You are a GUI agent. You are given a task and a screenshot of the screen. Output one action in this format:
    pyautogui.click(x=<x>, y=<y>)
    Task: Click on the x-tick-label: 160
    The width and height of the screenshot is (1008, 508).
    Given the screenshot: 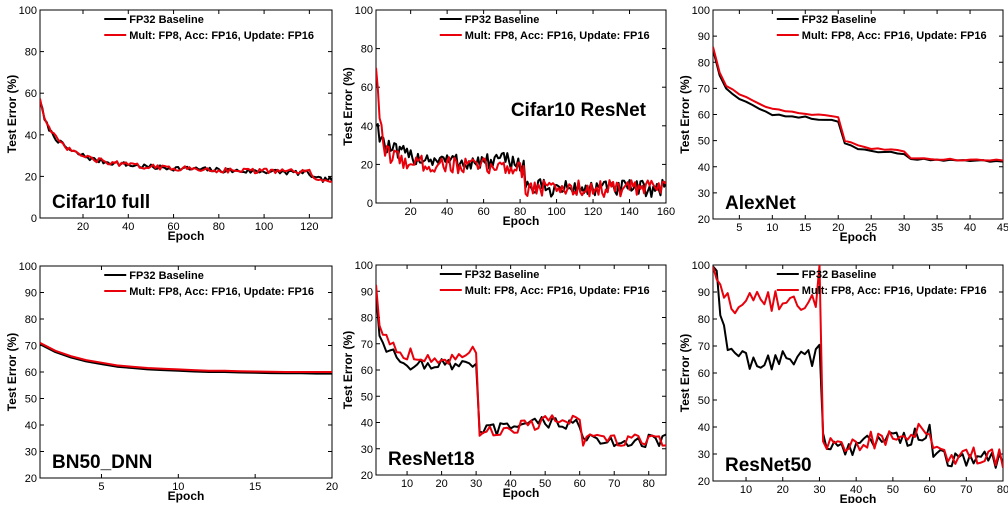 What is the action you would take?
    pyautogui.click(x=666, y=212)
    